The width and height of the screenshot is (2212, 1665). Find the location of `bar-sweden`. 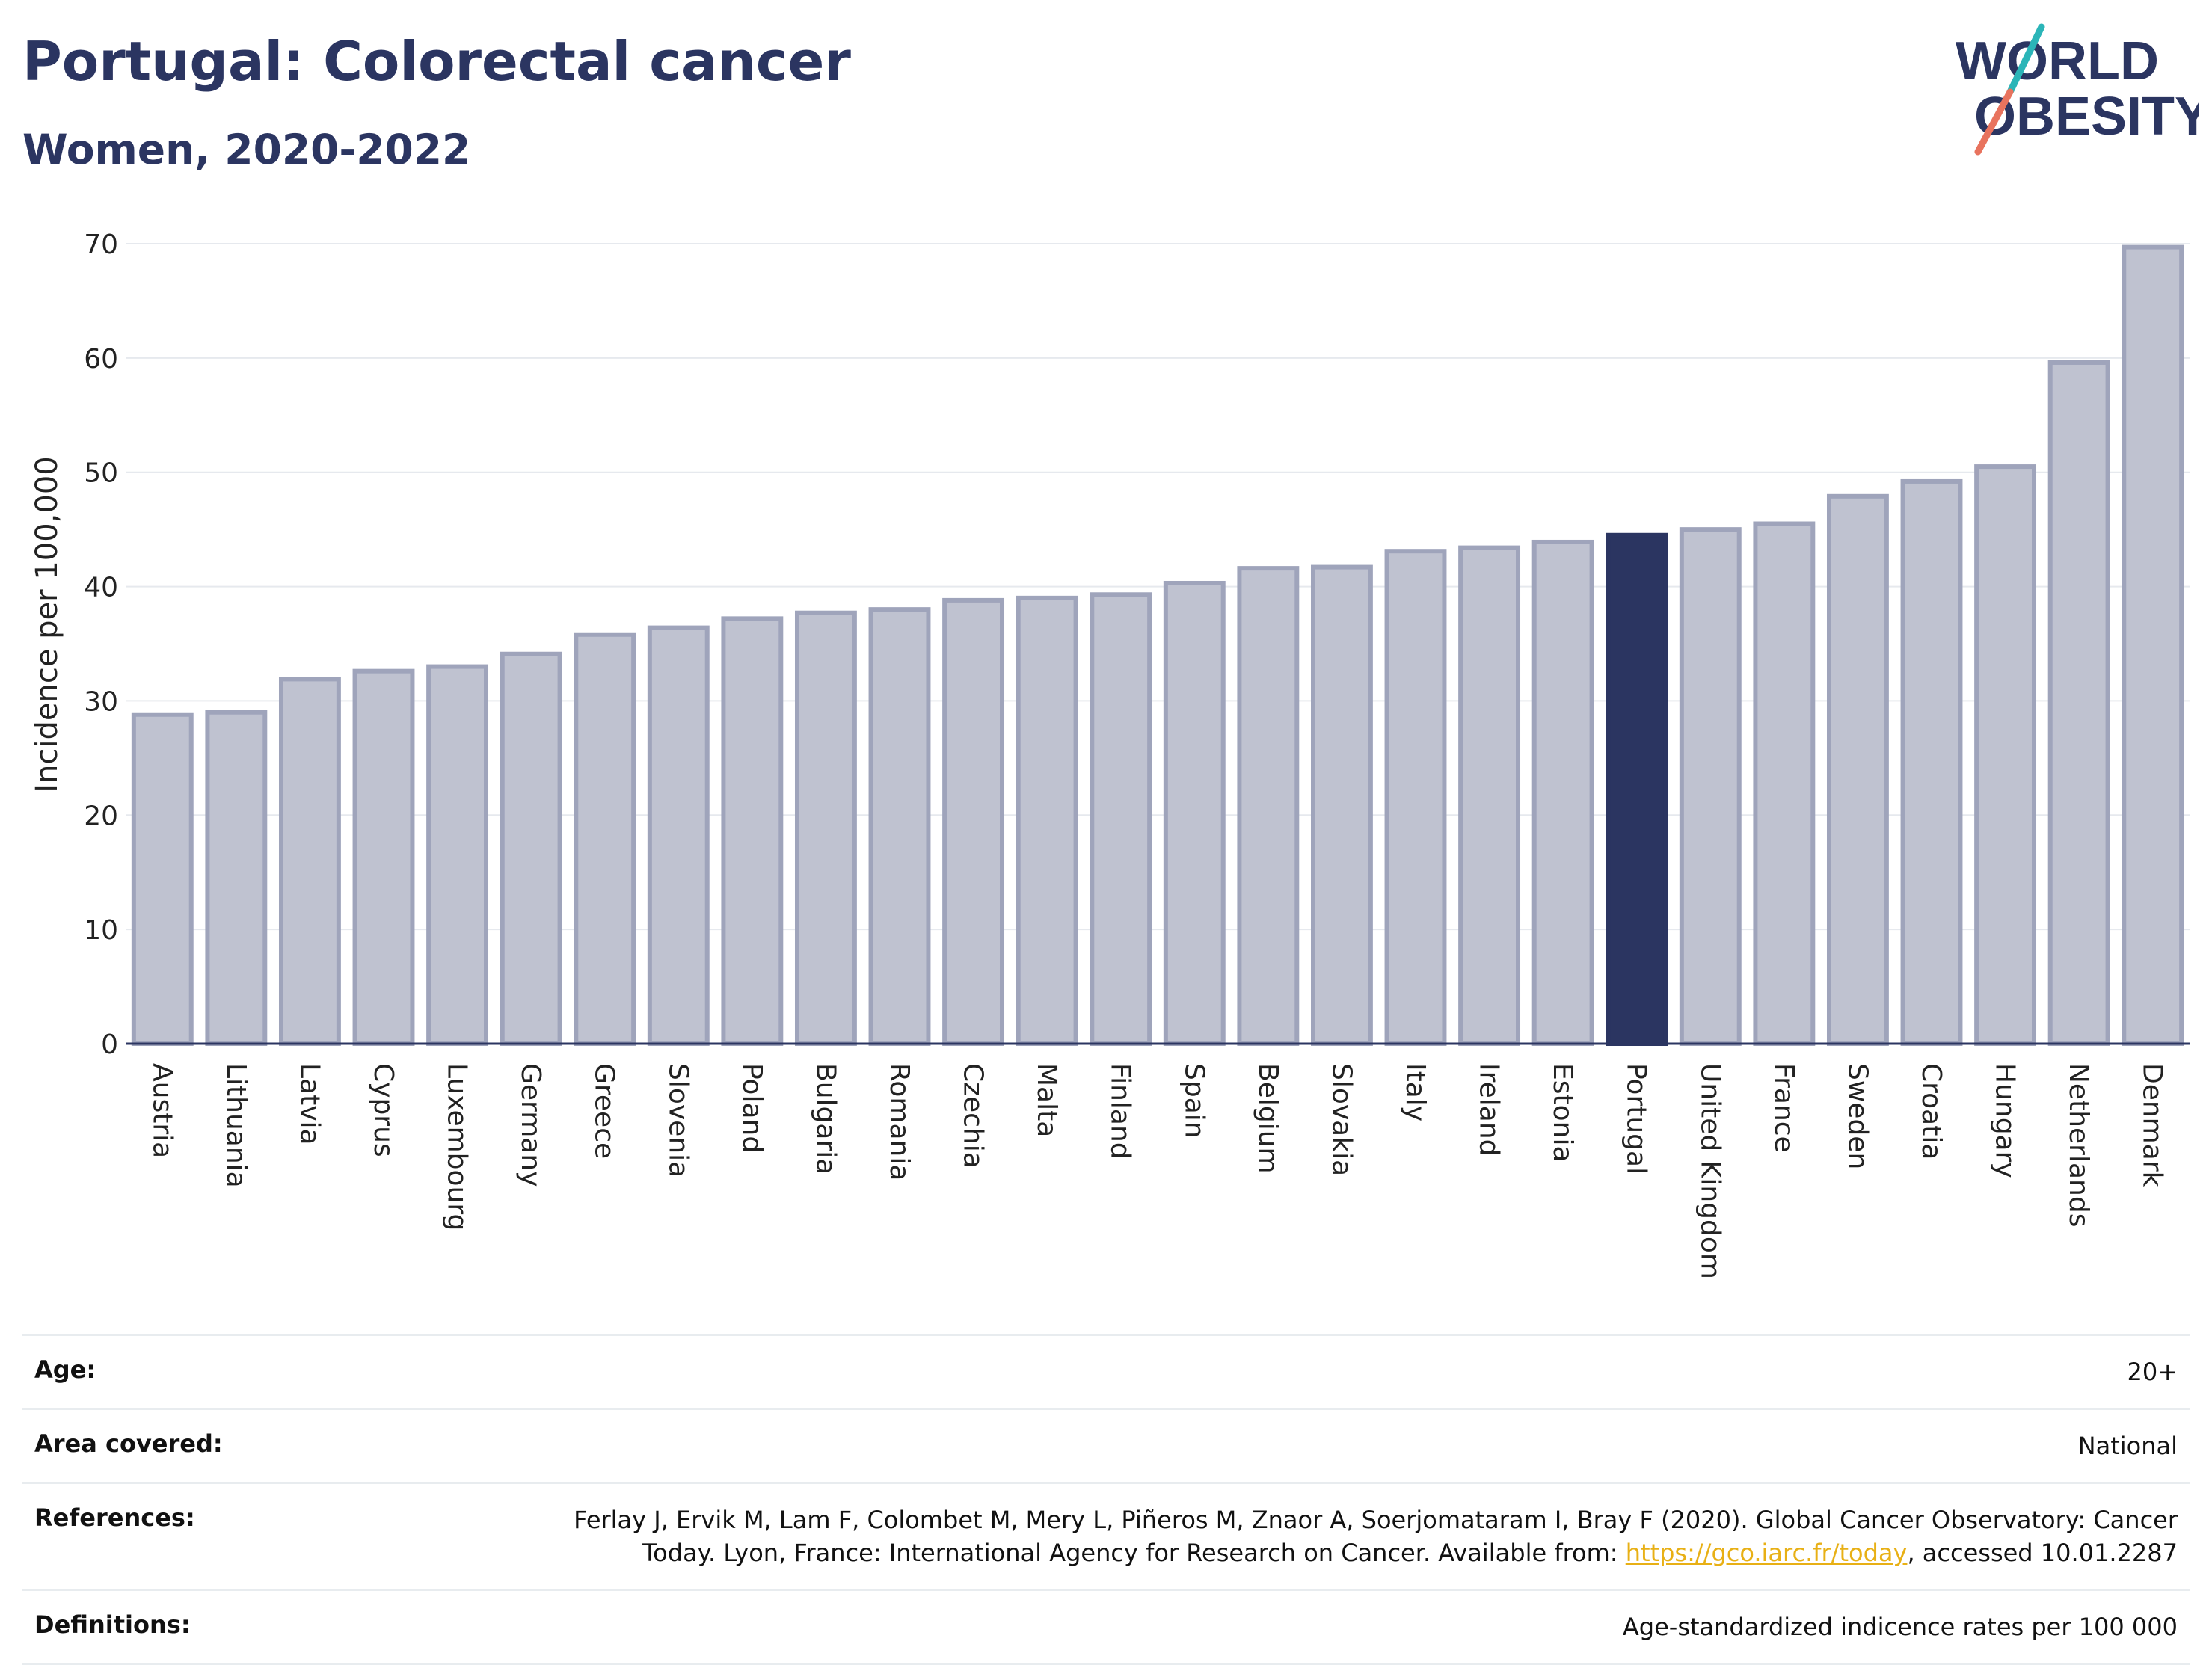

bar-sweden is located at coordinates (1857, 769).